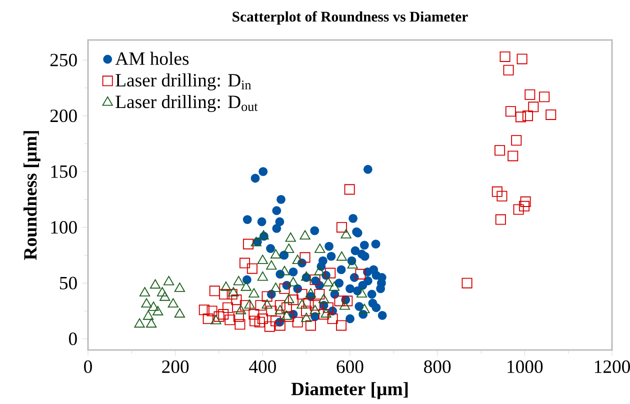 The height and width of the screenshot is (404, 630). Describe the element at coordinates (63, 60) in the screenshot. I see `y-tick-label: 250` at that location.